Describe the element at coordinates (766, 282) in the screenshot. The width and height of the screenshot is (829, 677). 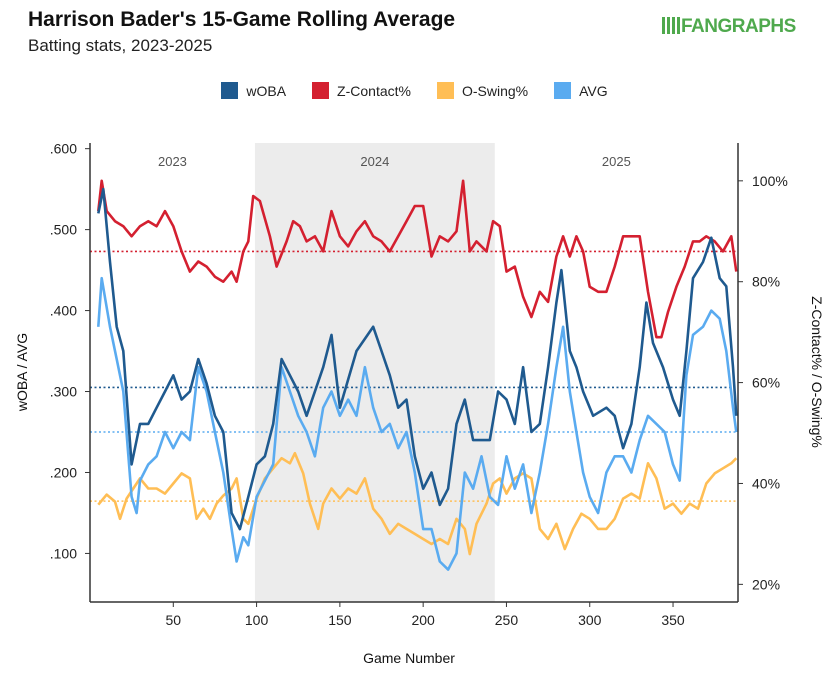
I see `y-right-tick-label: 80%` at that location.